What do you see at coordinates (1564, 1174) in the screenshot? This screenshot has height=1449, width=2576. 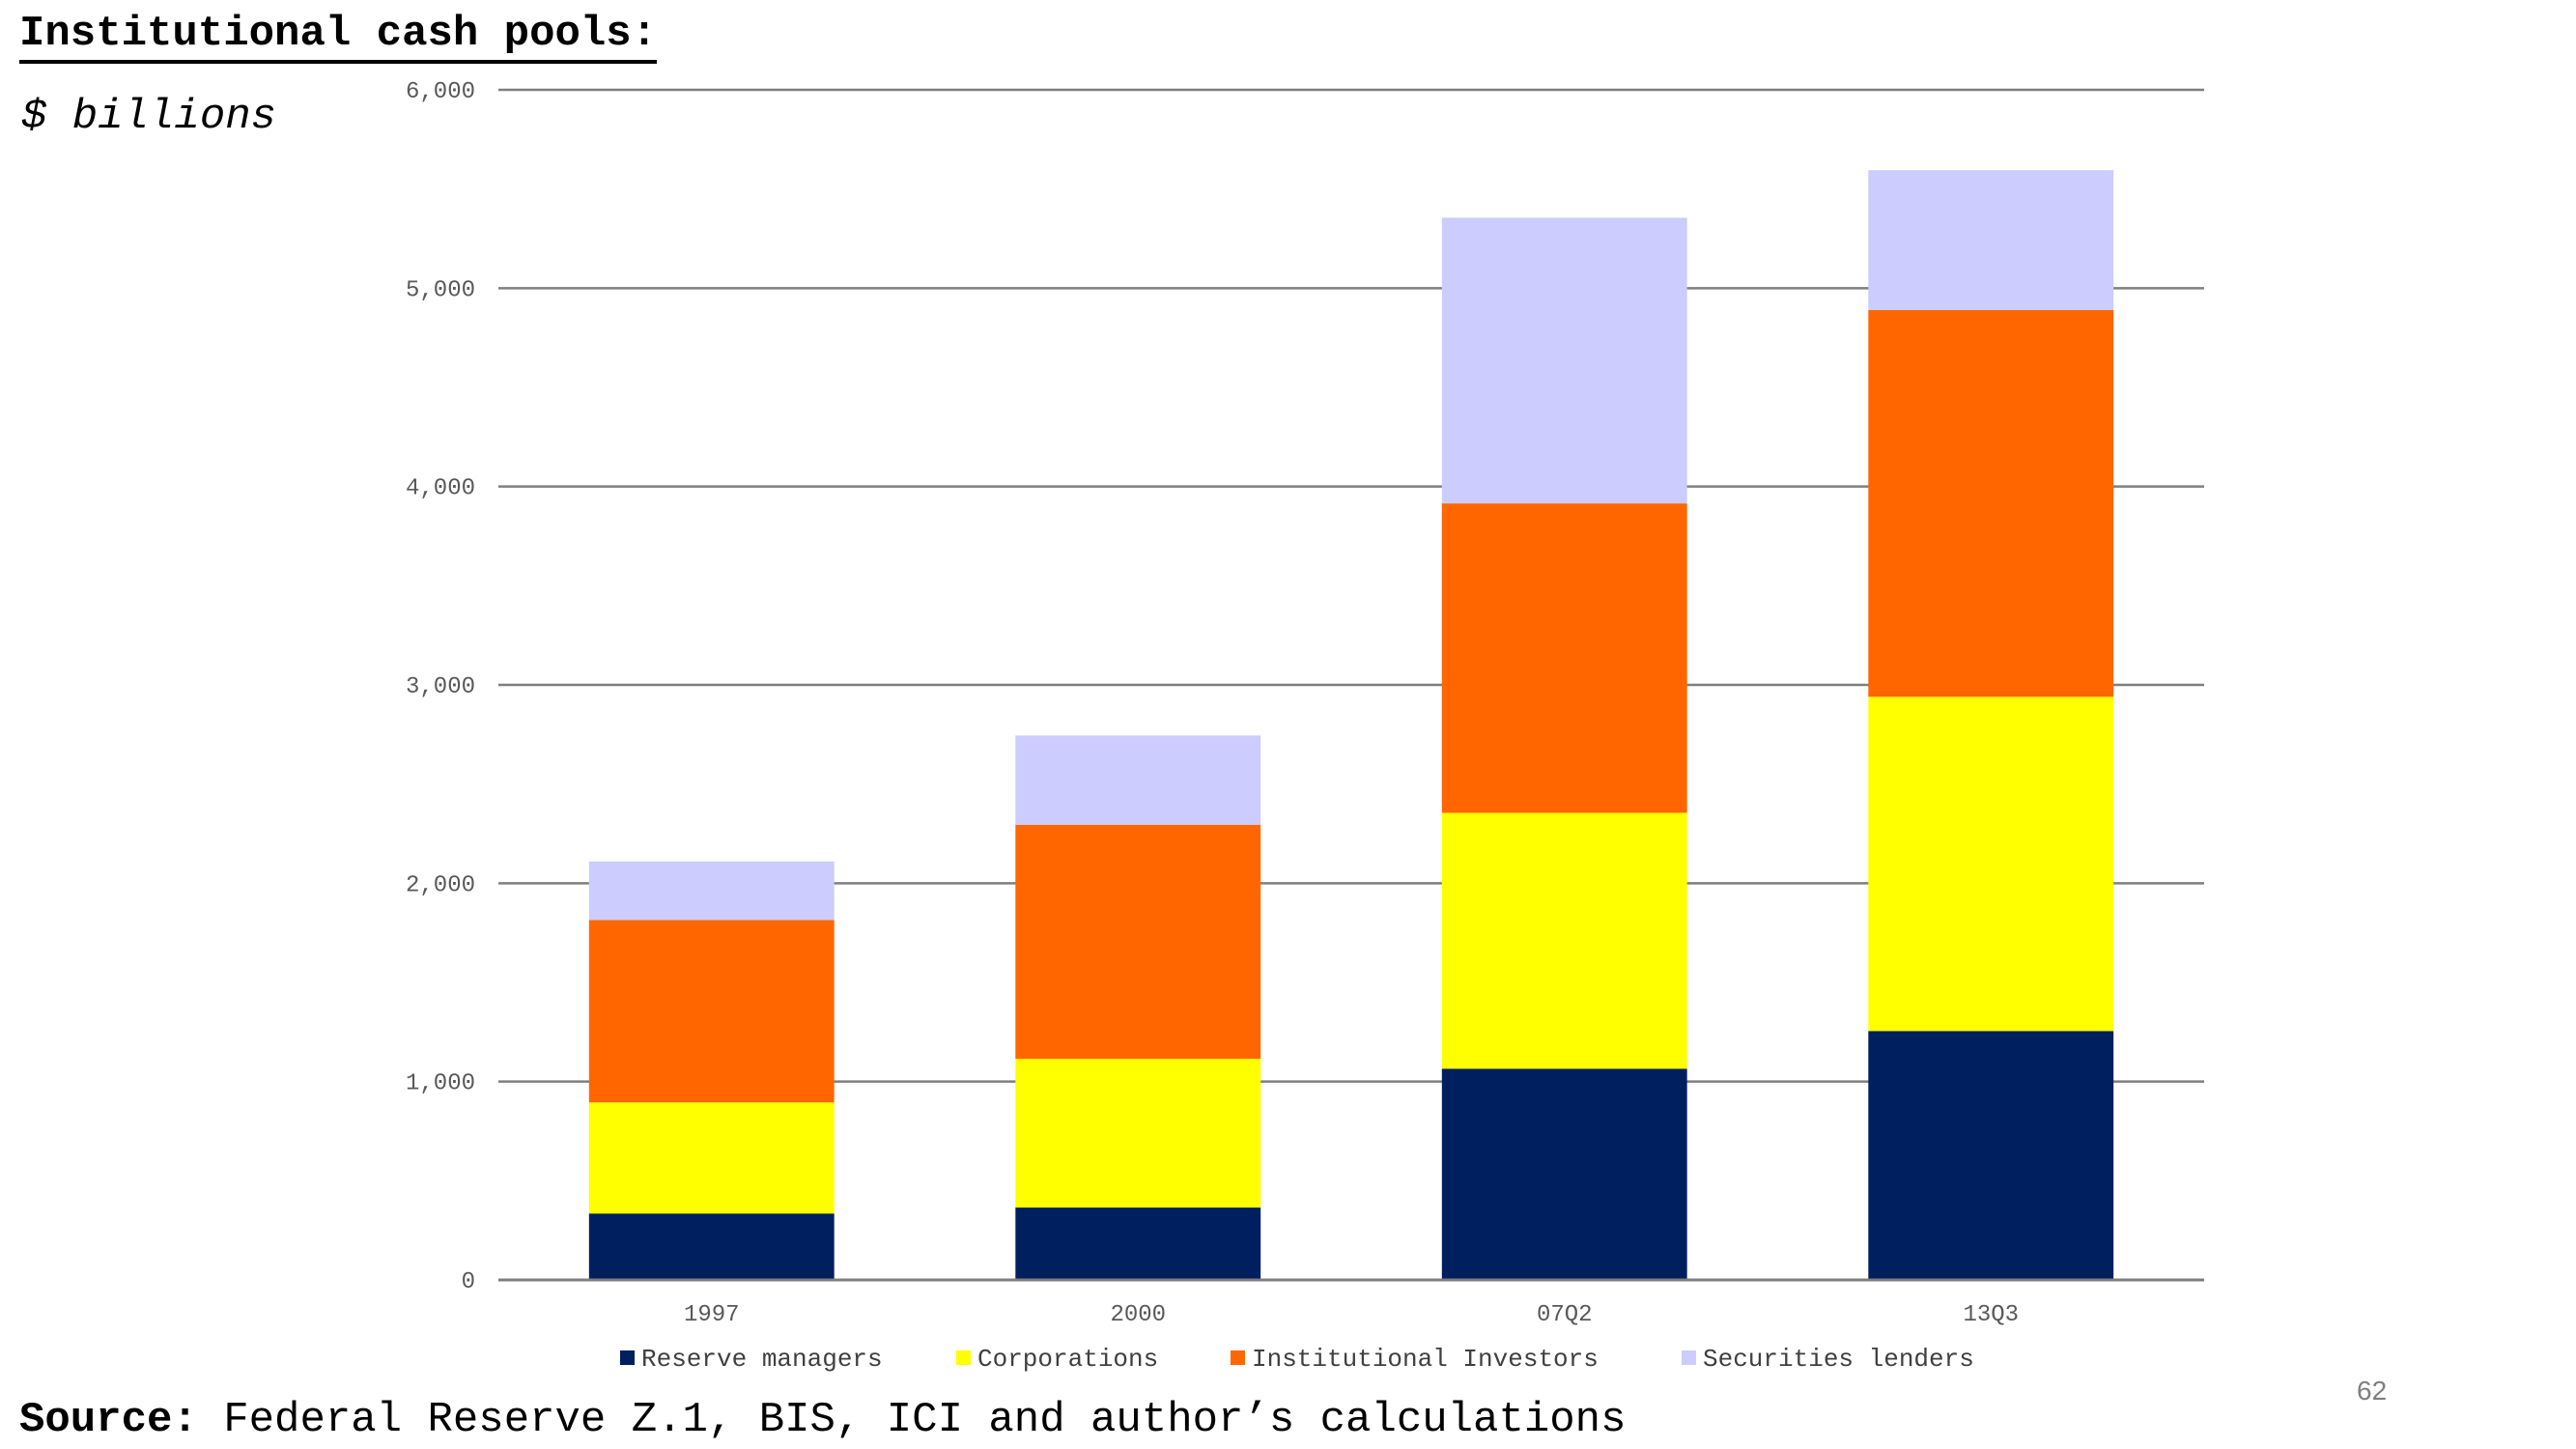 I see `bar-reserve-managers-07Q2` at bounding box center [1564, 1174].